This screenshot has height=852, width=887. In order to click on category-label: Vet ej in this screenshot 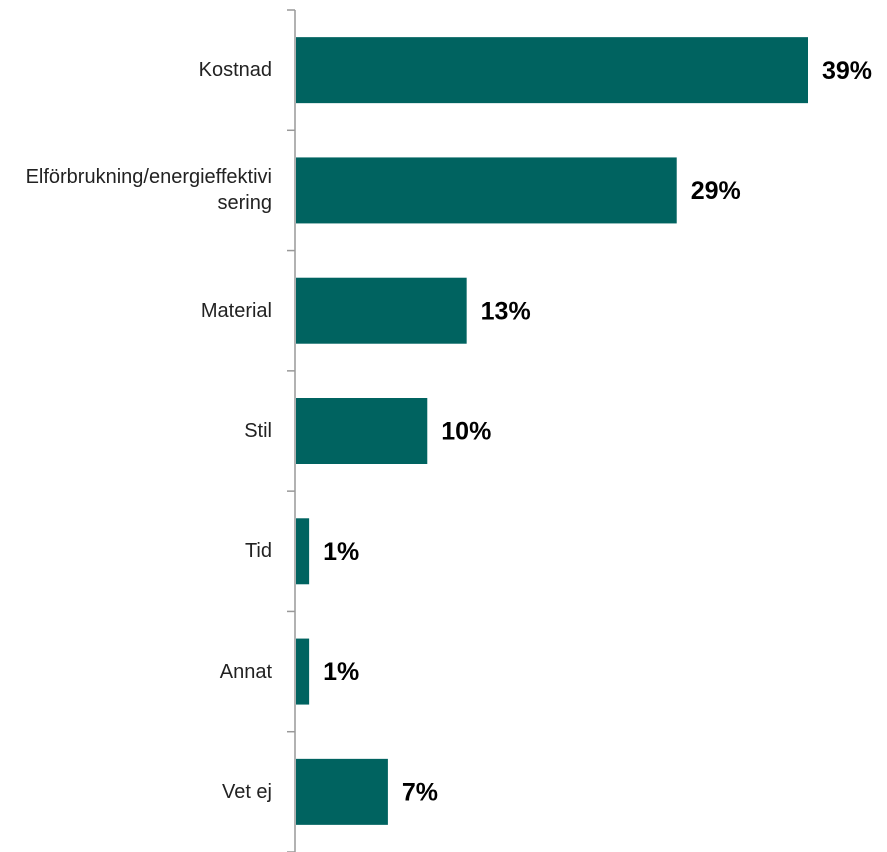, I will do `click(246, 791)`.